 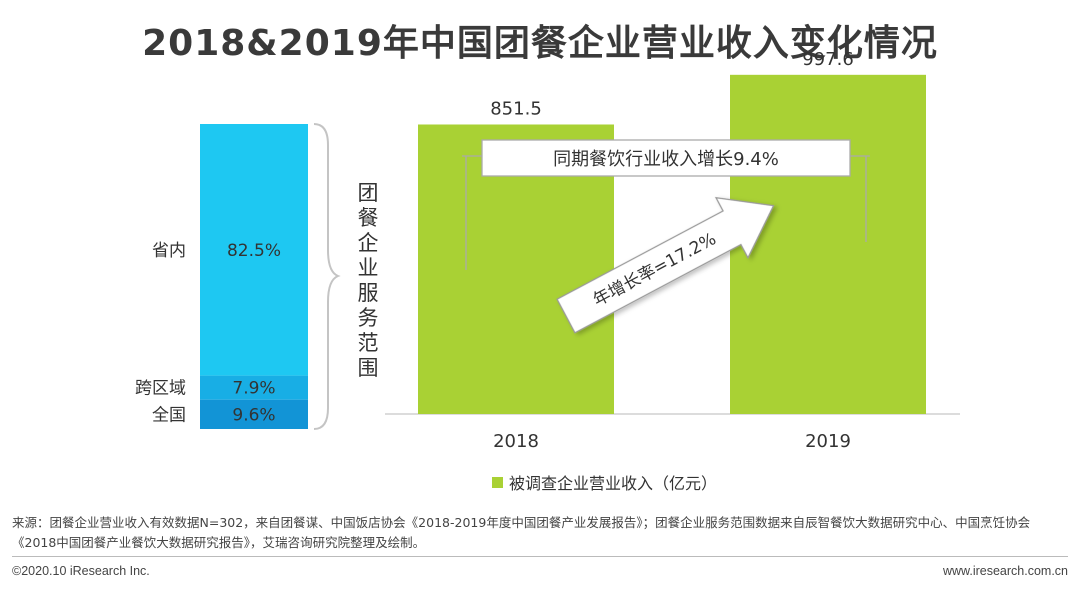 I want to click on service-scope-stacked-bar, so click(x=254, y=276).